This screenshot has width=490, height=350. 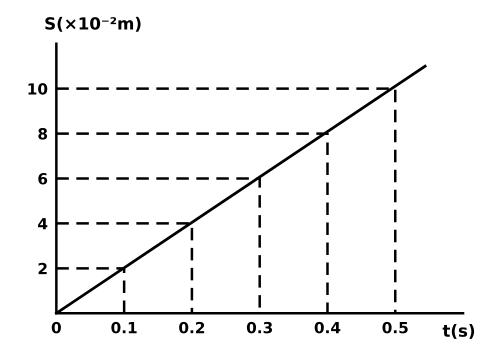 I want to click on x-tick-label: 0.4, so click(x=327, y=328).